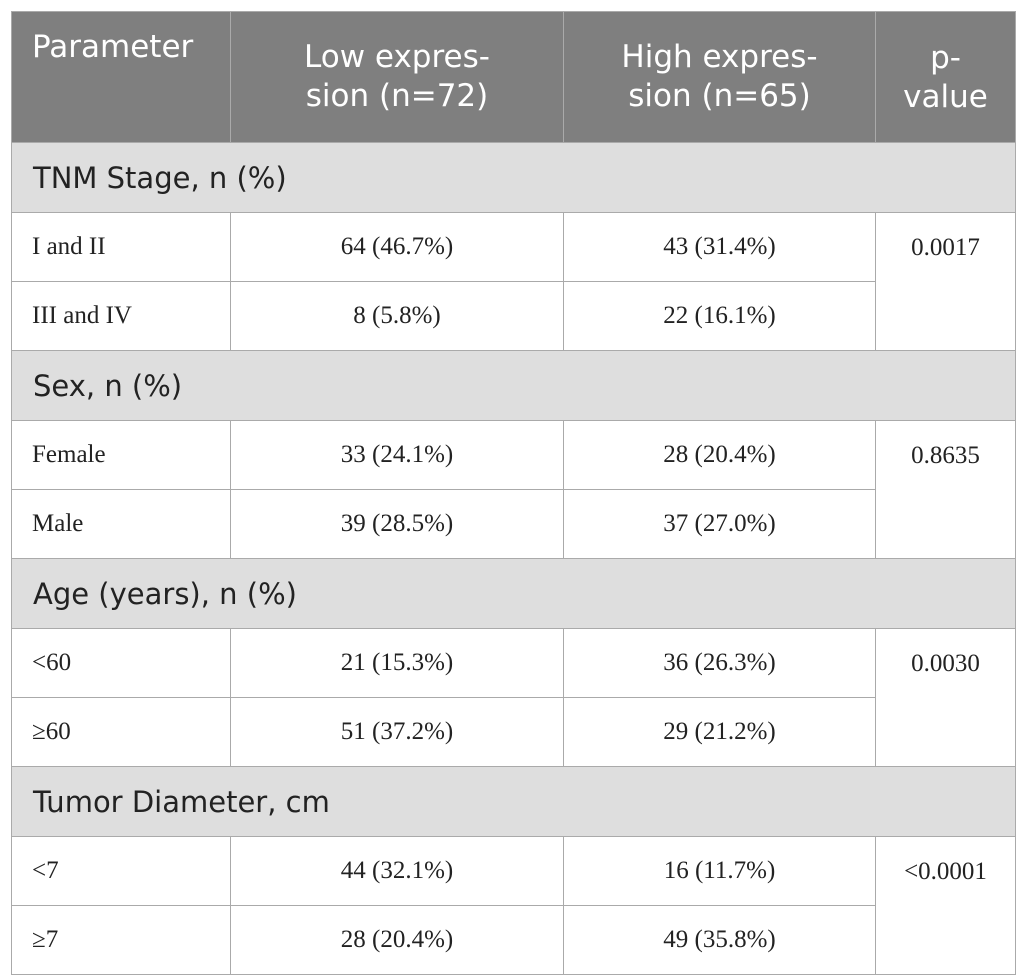 The image size is (1025, 975). I want to click on high-expression-value: 49 (35.8%), so click(719, 940).